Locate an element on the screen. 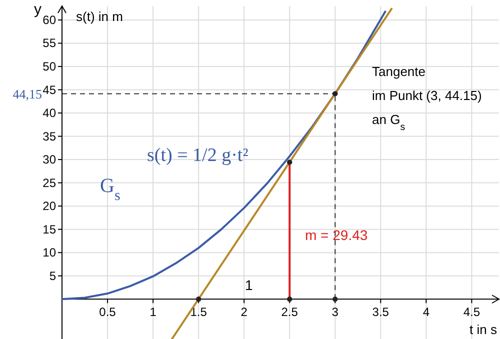  y-tick-label: 30 is located at coordinates (49, 159).